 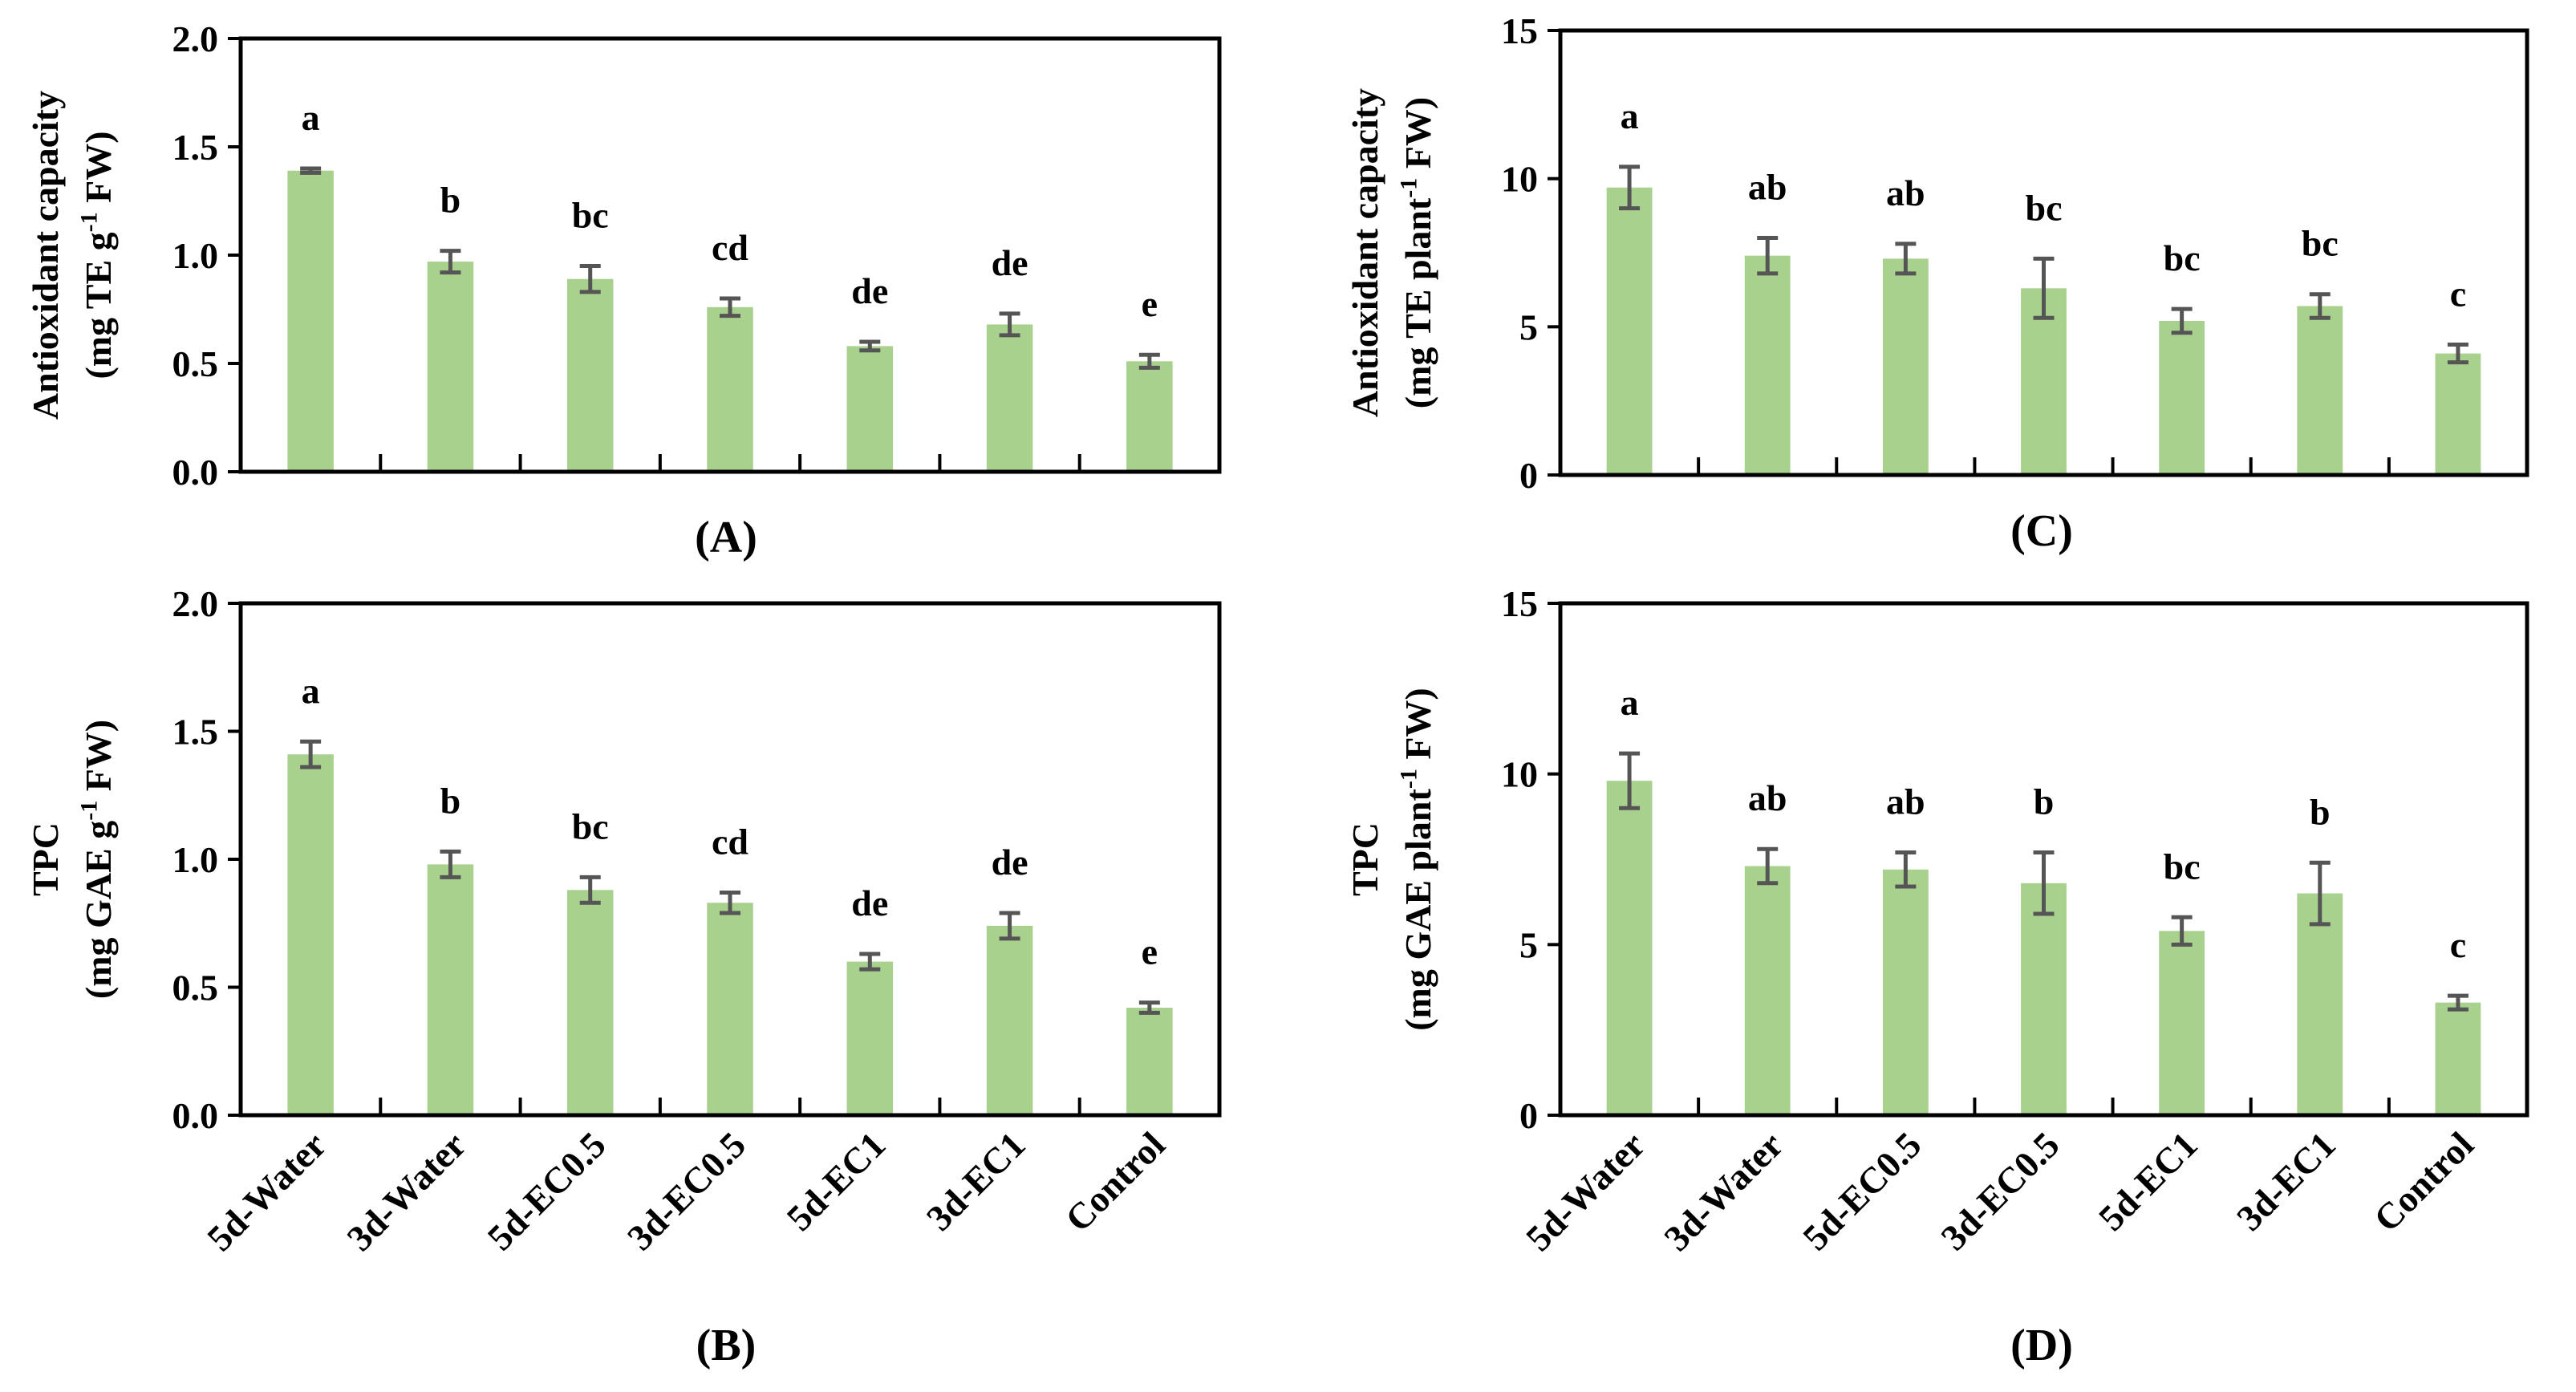 What do you see at coordinates (2423, 1182) in the screenshot?
I see `x-tick-label: Control` at bounding box center [2423, 1182].